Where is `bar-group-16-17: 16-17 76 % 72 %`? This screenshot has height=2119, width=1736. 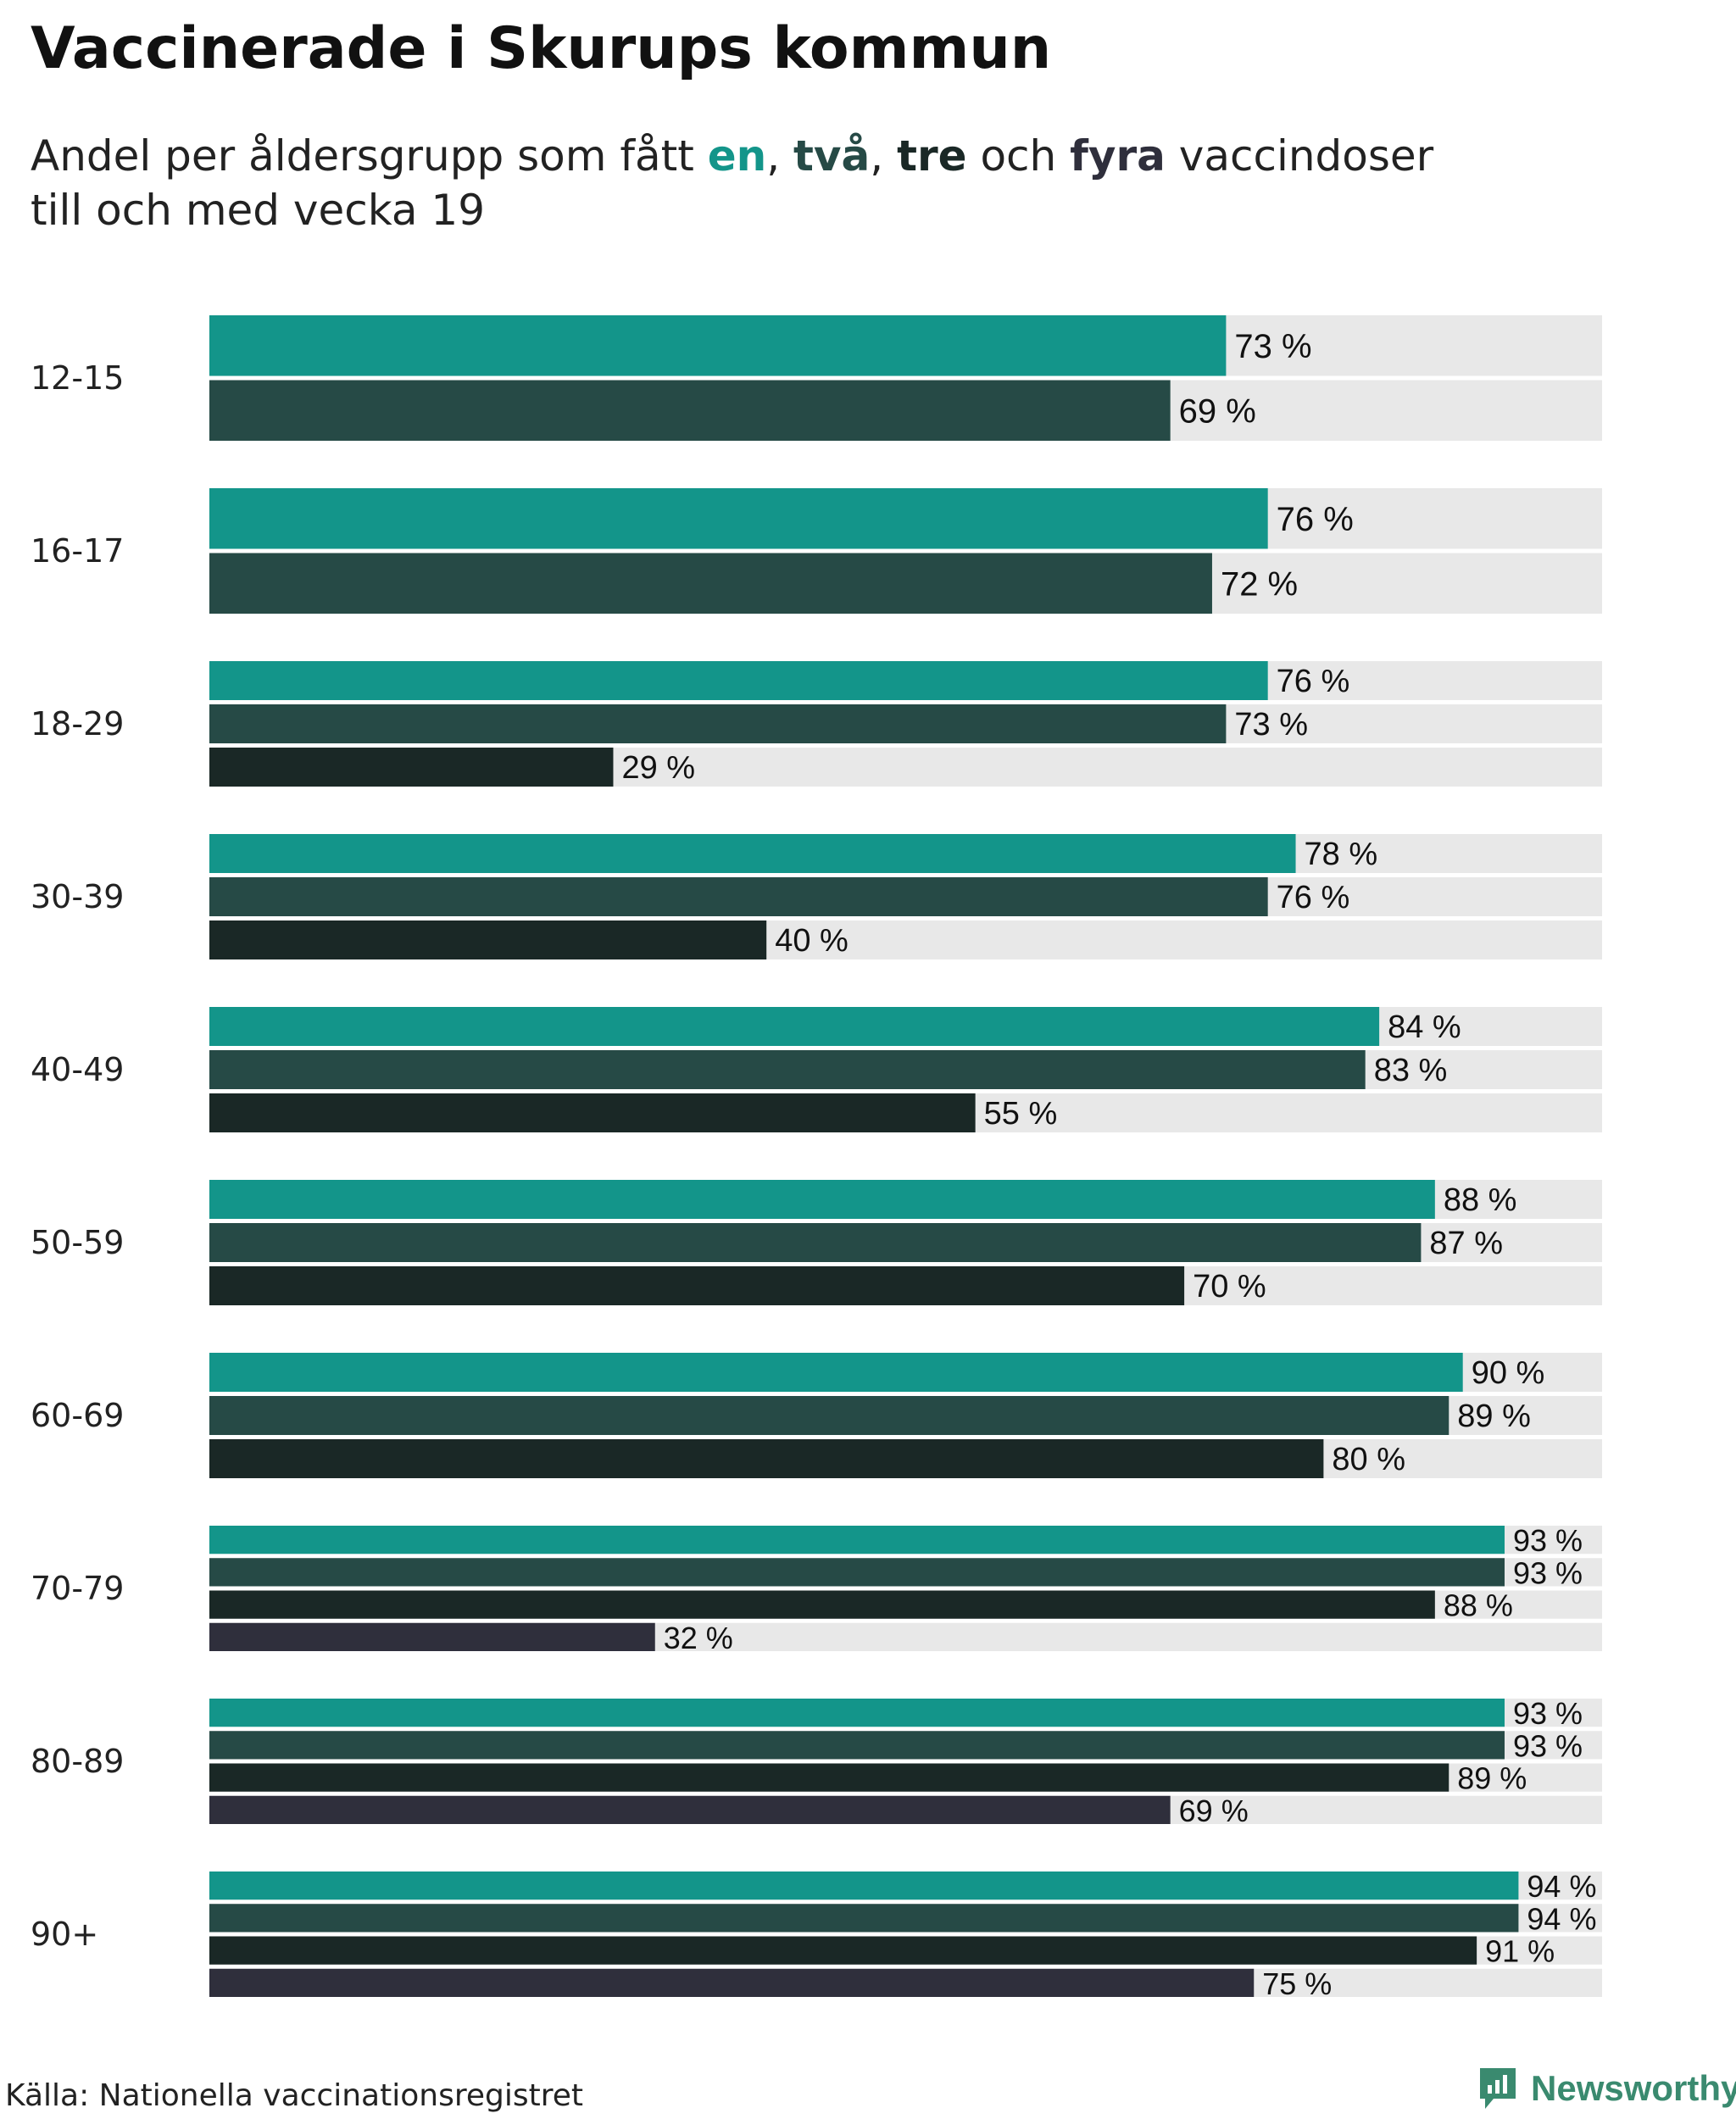
bar-group-16-17: 16-17 76 % 72 % is located at coordinates (816, 551).